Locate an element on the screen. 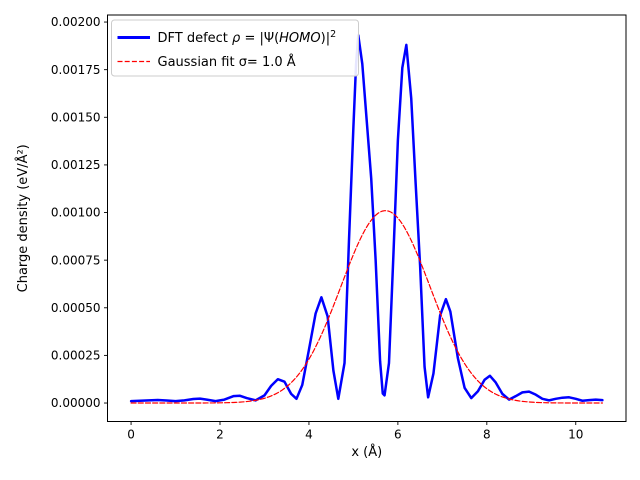  y-axis-label: Charge density (eV/Å²) is located at coordinates (23, 218).